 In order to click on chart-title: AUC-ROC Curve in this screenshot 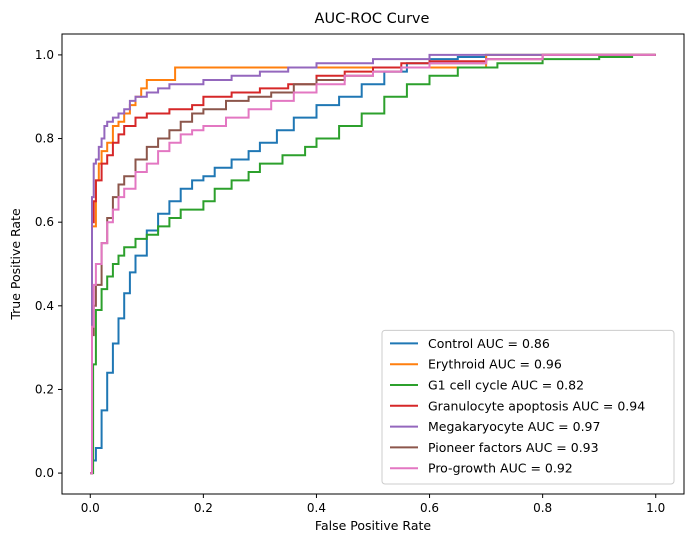, I will do `click(372, 19)`.